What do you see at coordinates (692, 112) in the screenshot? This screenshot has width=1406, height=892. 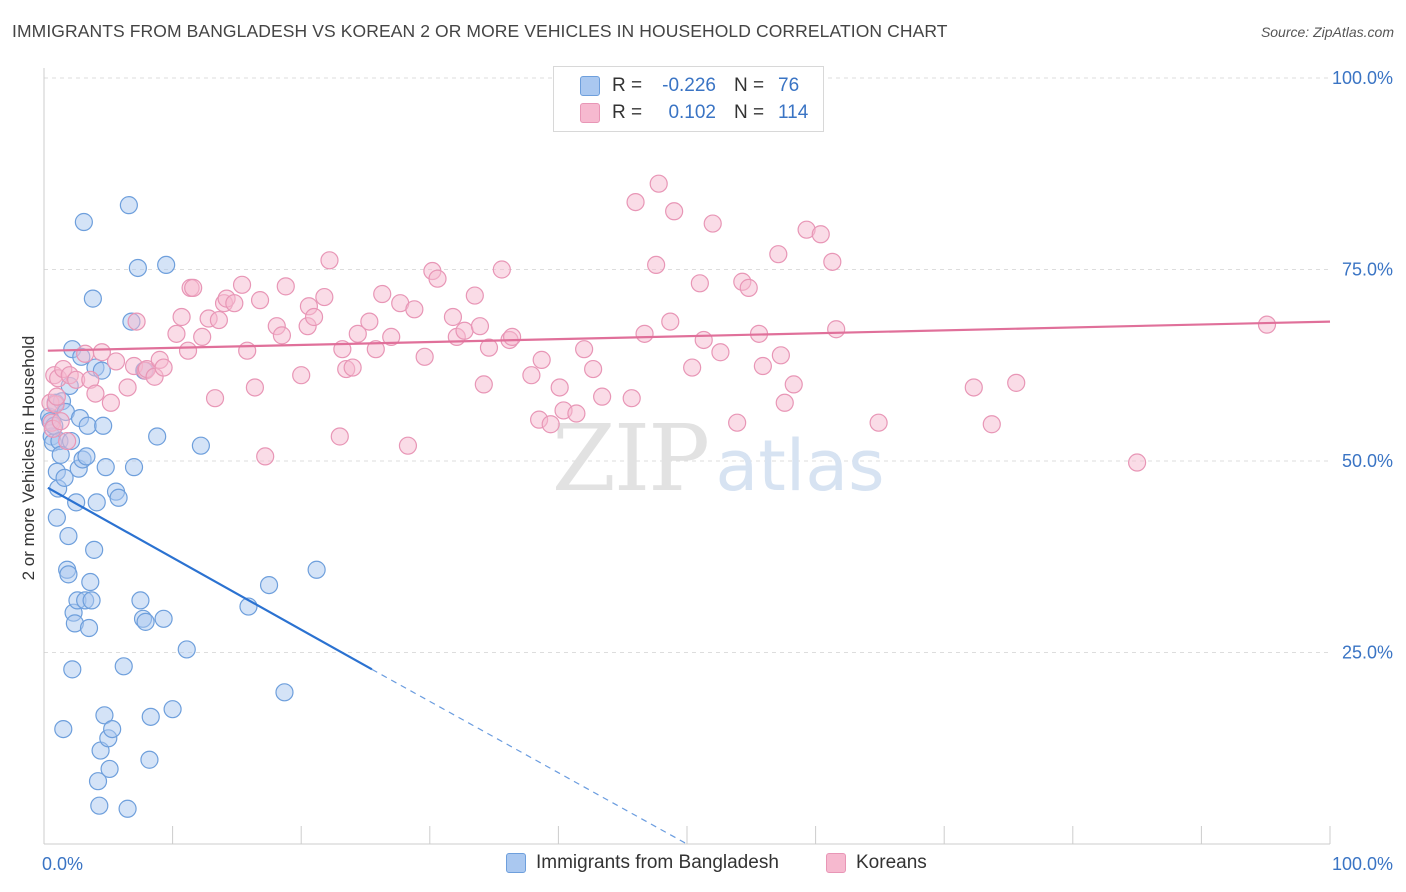 I see `legend-r-value: 0.102` at bounding box center [692, 112].